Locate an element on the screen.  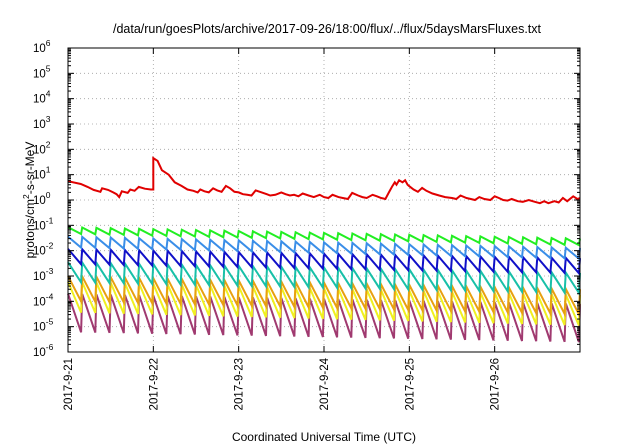
x-tick-label: 2017-9-25 is located at coordinates (410, 384).